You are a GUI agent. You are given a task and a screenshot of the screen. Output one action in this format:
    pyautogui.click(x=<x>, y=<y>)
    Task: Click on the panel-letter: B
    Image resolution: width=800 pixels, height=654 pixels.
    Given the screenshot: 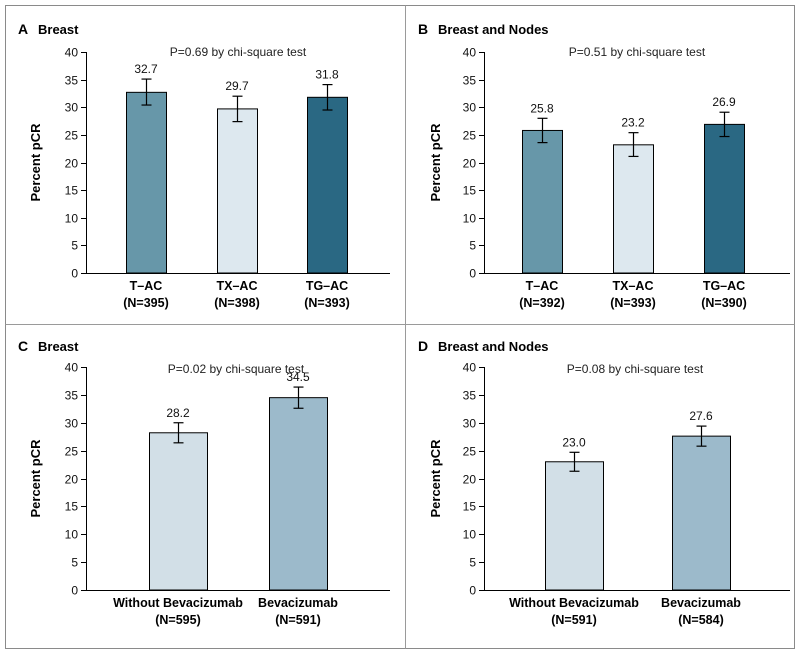 What is the action you would take?
    pyautogui.click(x=423, y=29)
    